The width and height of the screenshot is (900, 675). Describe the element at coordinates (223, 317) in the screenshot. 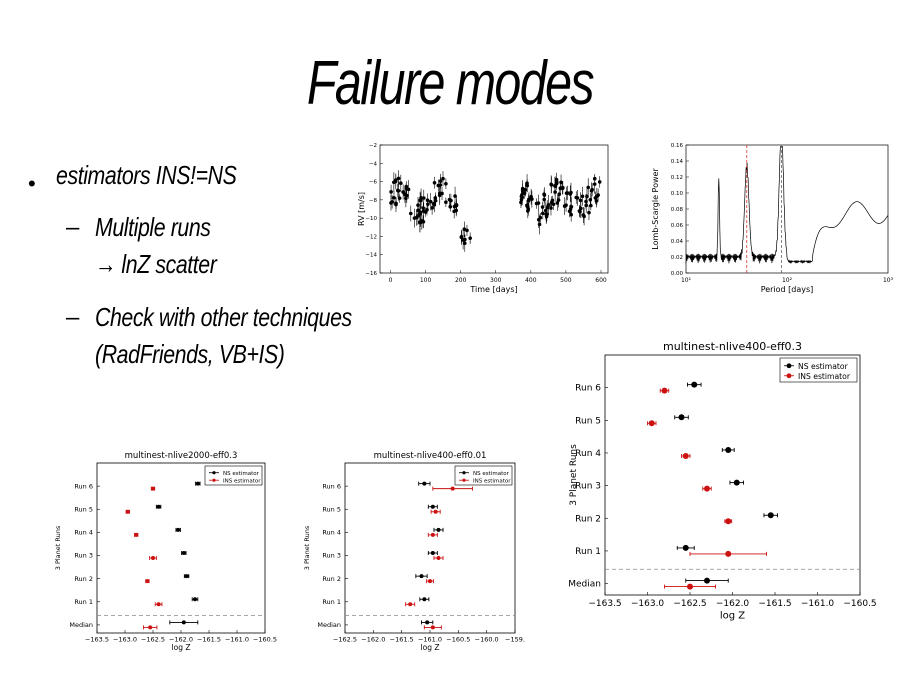

I see `sub-bullet-techniques: Check with other techniques` at that location.